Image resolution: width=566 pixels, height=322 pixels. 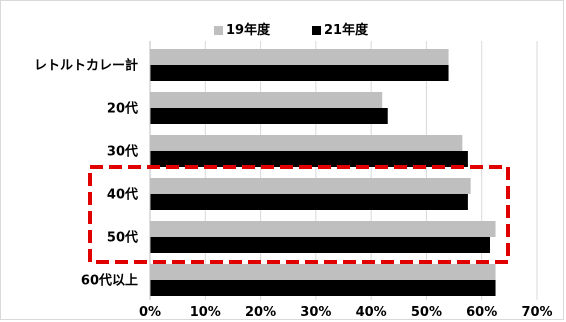 I want to click on legend-label-19: 19年度, so click(x=248, y=30).